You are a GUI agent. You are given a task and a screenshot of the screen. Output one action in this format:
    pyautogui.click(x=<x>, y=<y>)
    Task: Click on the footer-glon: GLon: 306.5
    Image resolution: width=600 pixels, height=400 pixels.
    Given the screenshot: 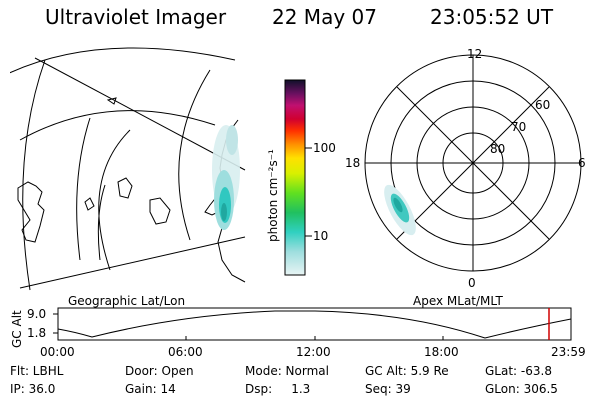 What is the action you would take?
    pyautogui.click(x=521, y=389)
    